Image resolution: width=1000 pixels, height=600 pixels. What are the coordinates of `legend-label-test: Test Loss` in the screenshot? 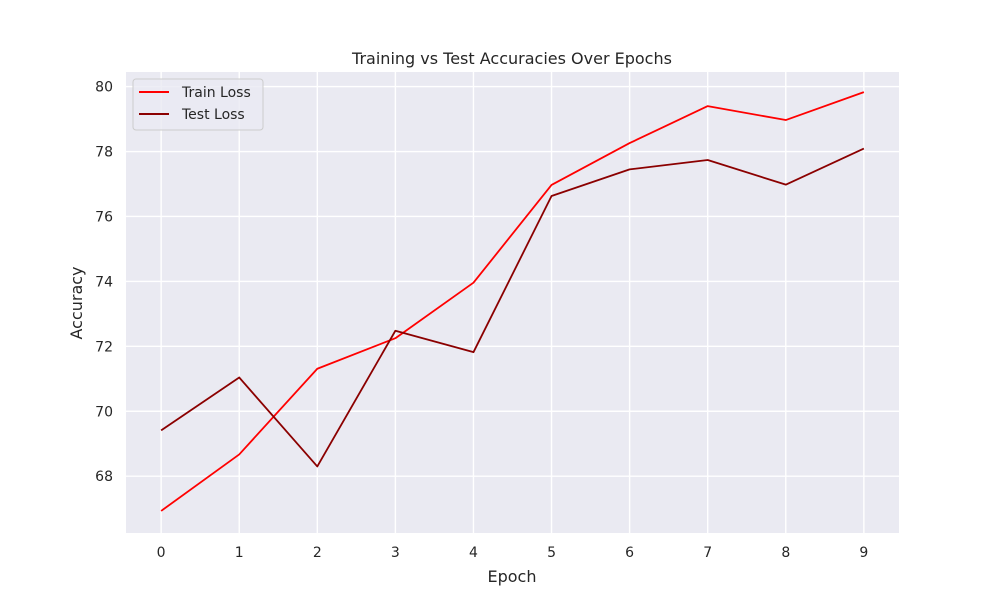 It's located at (213, 115).